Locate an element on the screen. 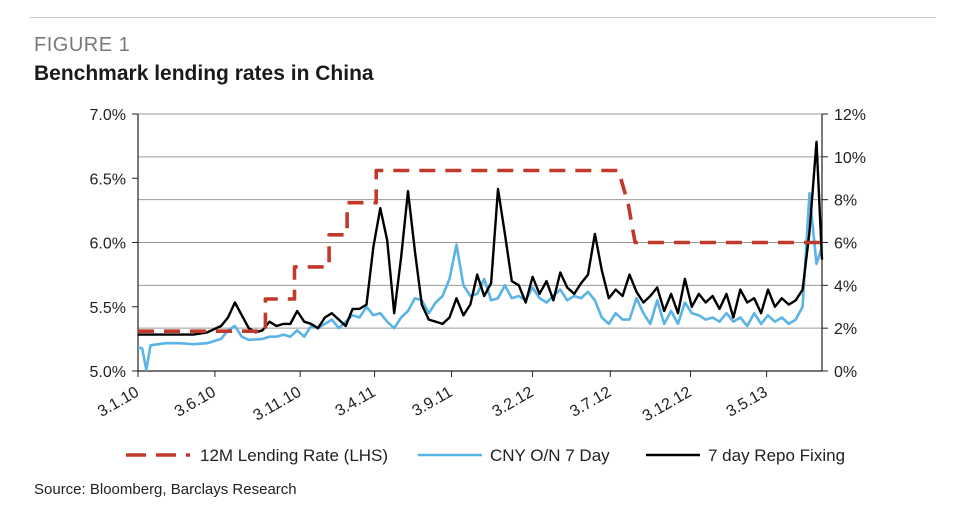 This screenshot has height=514, width=973. x-tick-label: 3.2.12 is located at coordinates (513, 402).